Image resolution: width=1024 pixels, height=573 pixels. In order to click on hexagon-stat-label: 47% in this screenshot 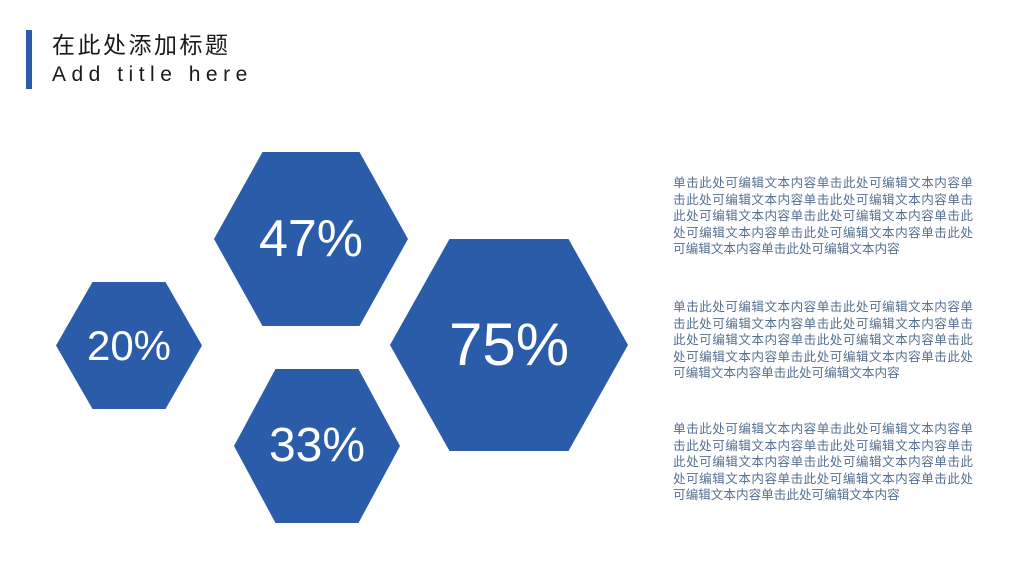, I will do `click(311, 239)`.